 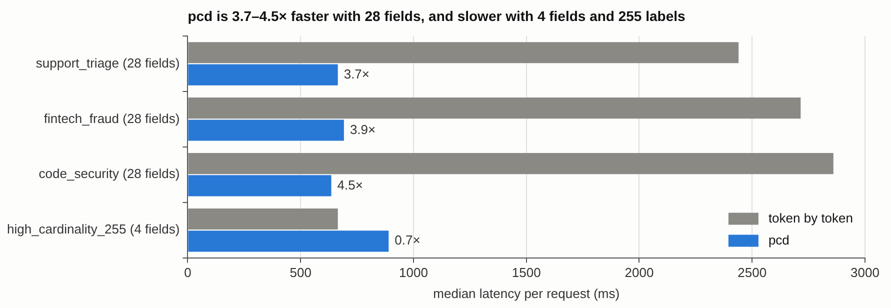 What do you see at coordinates (108, 62) in the screenshot?
I see `y-tick-label: support_triage (28 fields)` at bounding box center [108, 62].